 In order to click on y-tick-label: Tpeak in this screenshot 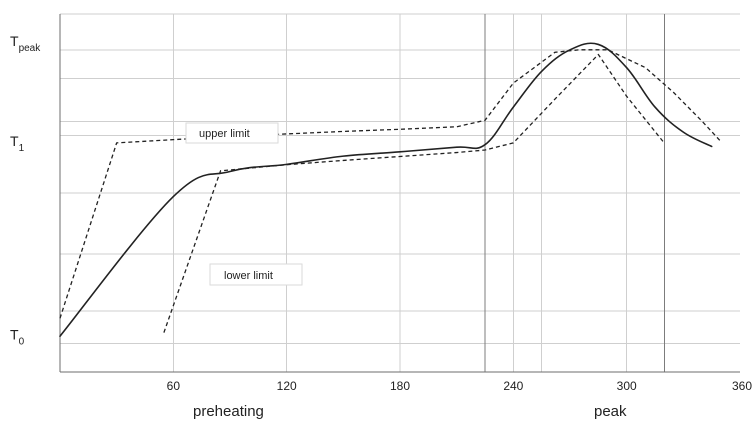, I will do `click(25, 43)`.